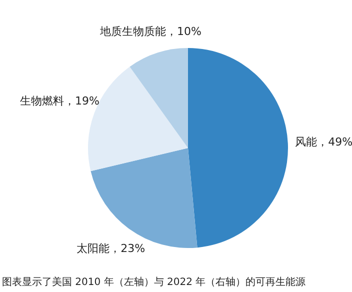 Image resolution: width=352 pixels, height=292 pixels. Describe the element at coordinates (159, 98) in the screenshot. I see `pie-slice` at that location.